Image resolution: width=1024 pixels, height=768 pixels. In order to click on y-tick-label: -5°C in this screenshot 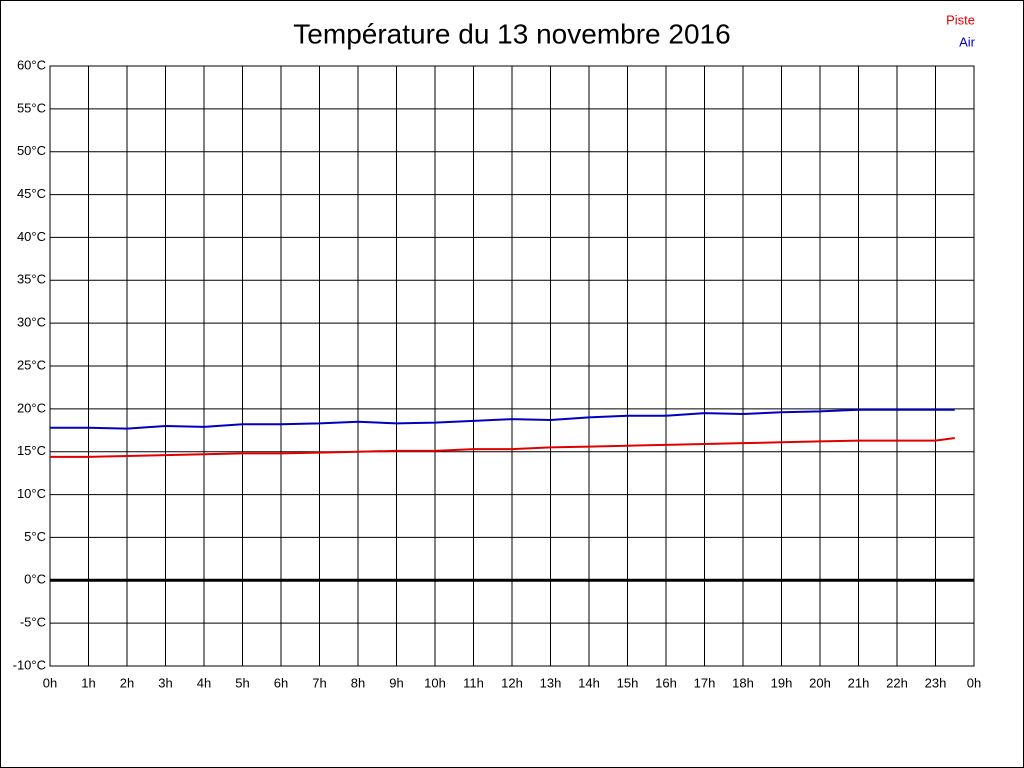, I will do `click(33, 622)`.